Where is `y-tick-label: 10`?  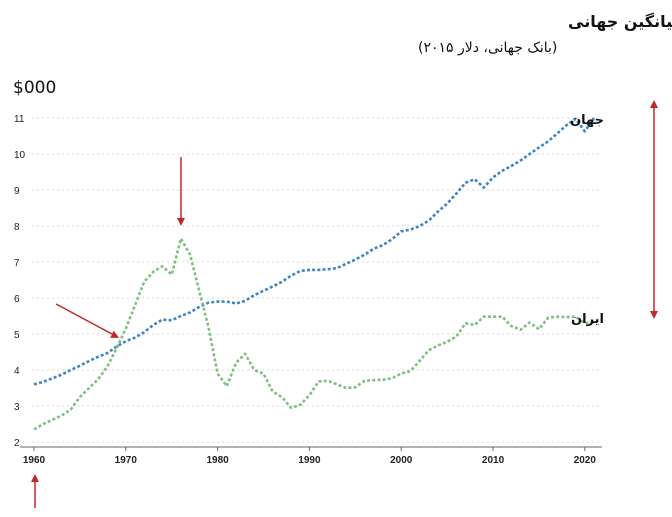
y-tick-label: 10 is located at coordinates (20, 155).